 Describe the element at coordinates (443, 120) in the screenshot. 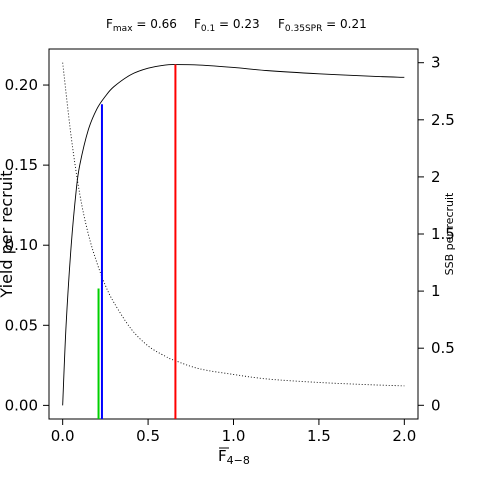

I see `y-right-tick-label: 2.5` at that location.